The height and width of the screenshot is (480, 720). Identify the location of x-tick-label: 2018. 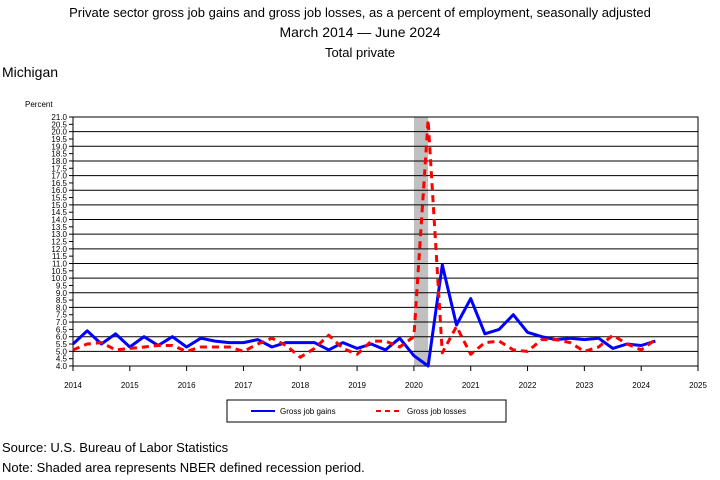
(300, 385).